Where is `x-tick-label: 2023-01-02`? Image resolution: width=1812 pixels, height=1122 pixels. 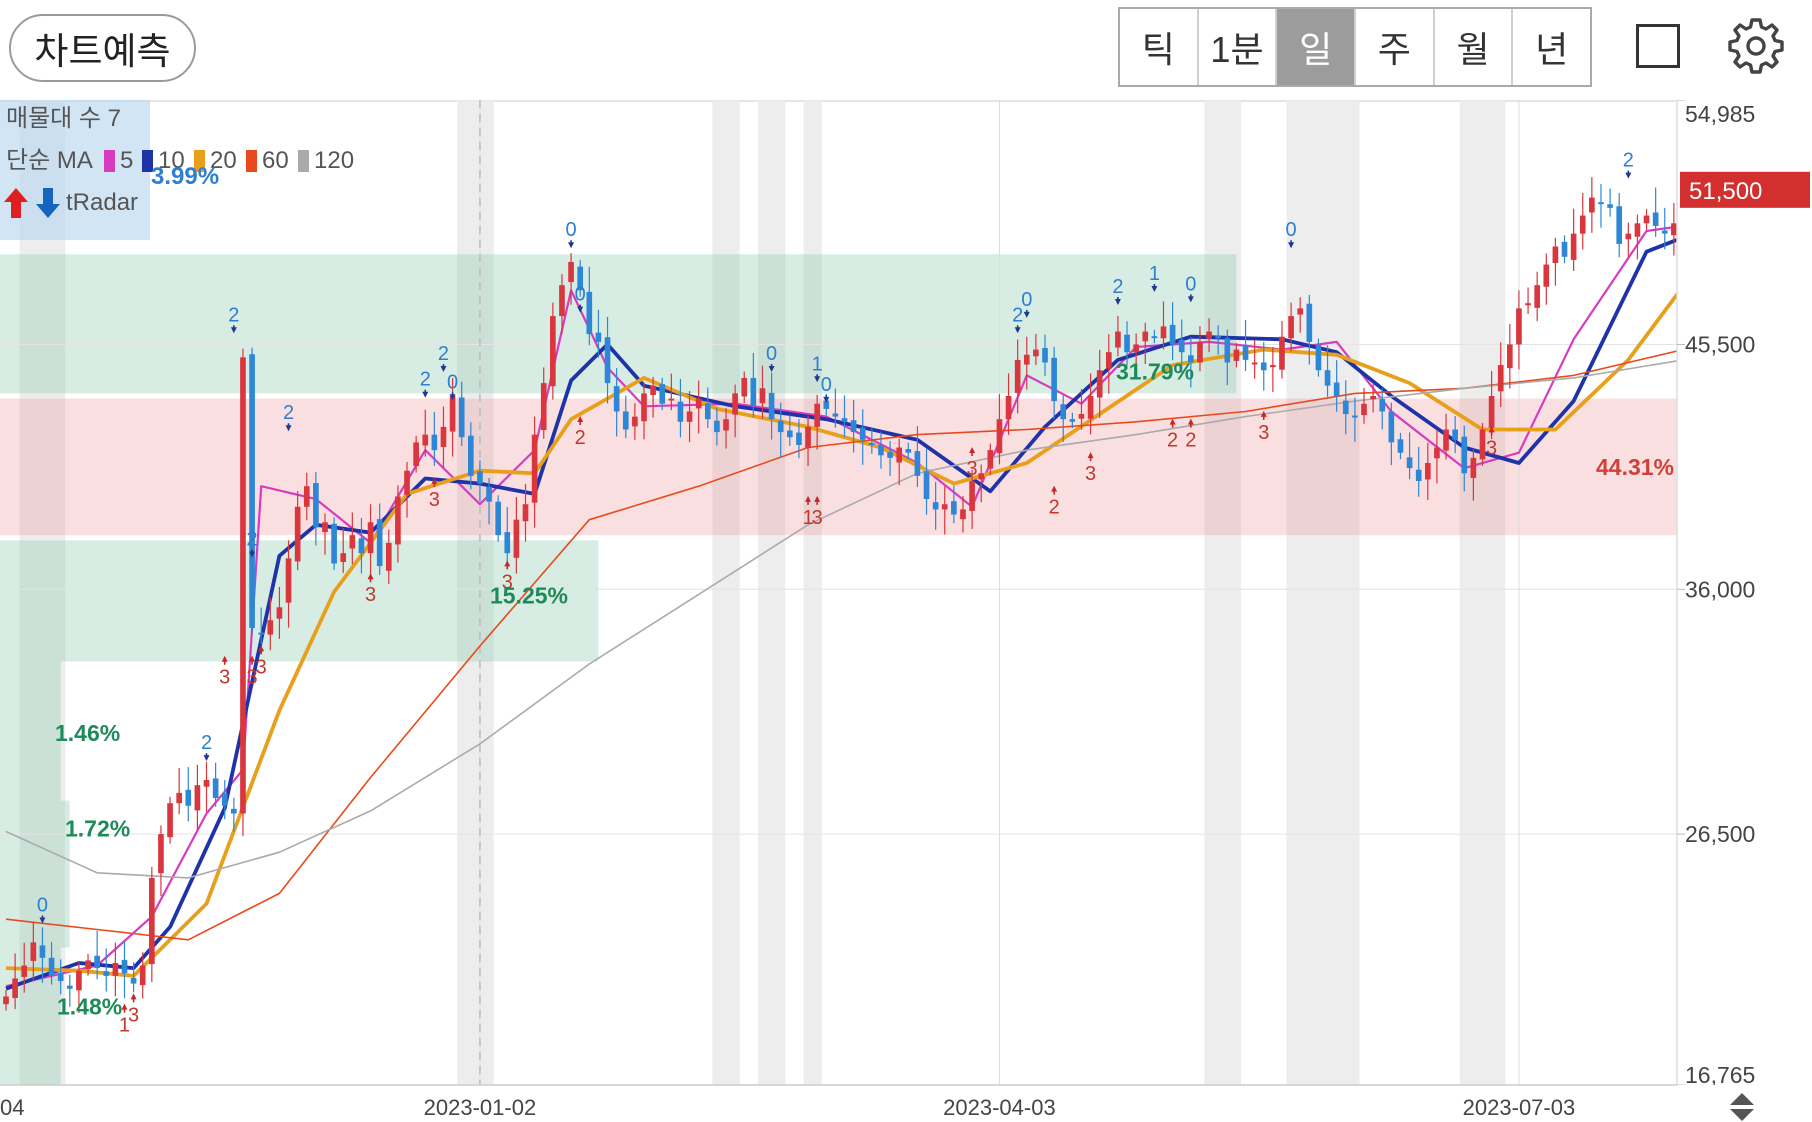 x-tick-label: 2023-01-02 is located at coordinates (480, 1107).